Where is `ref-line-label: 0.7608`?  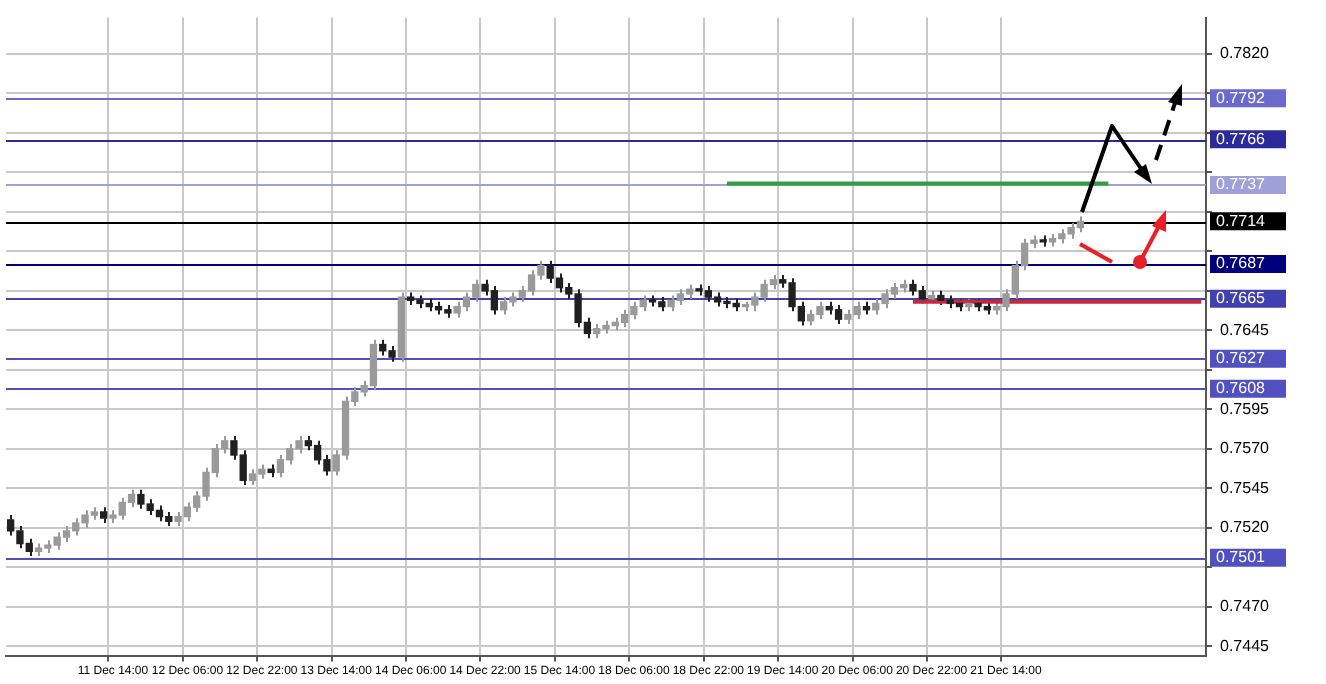
ref-line-label: 0.7608 is located at coordinates (1241, 388).